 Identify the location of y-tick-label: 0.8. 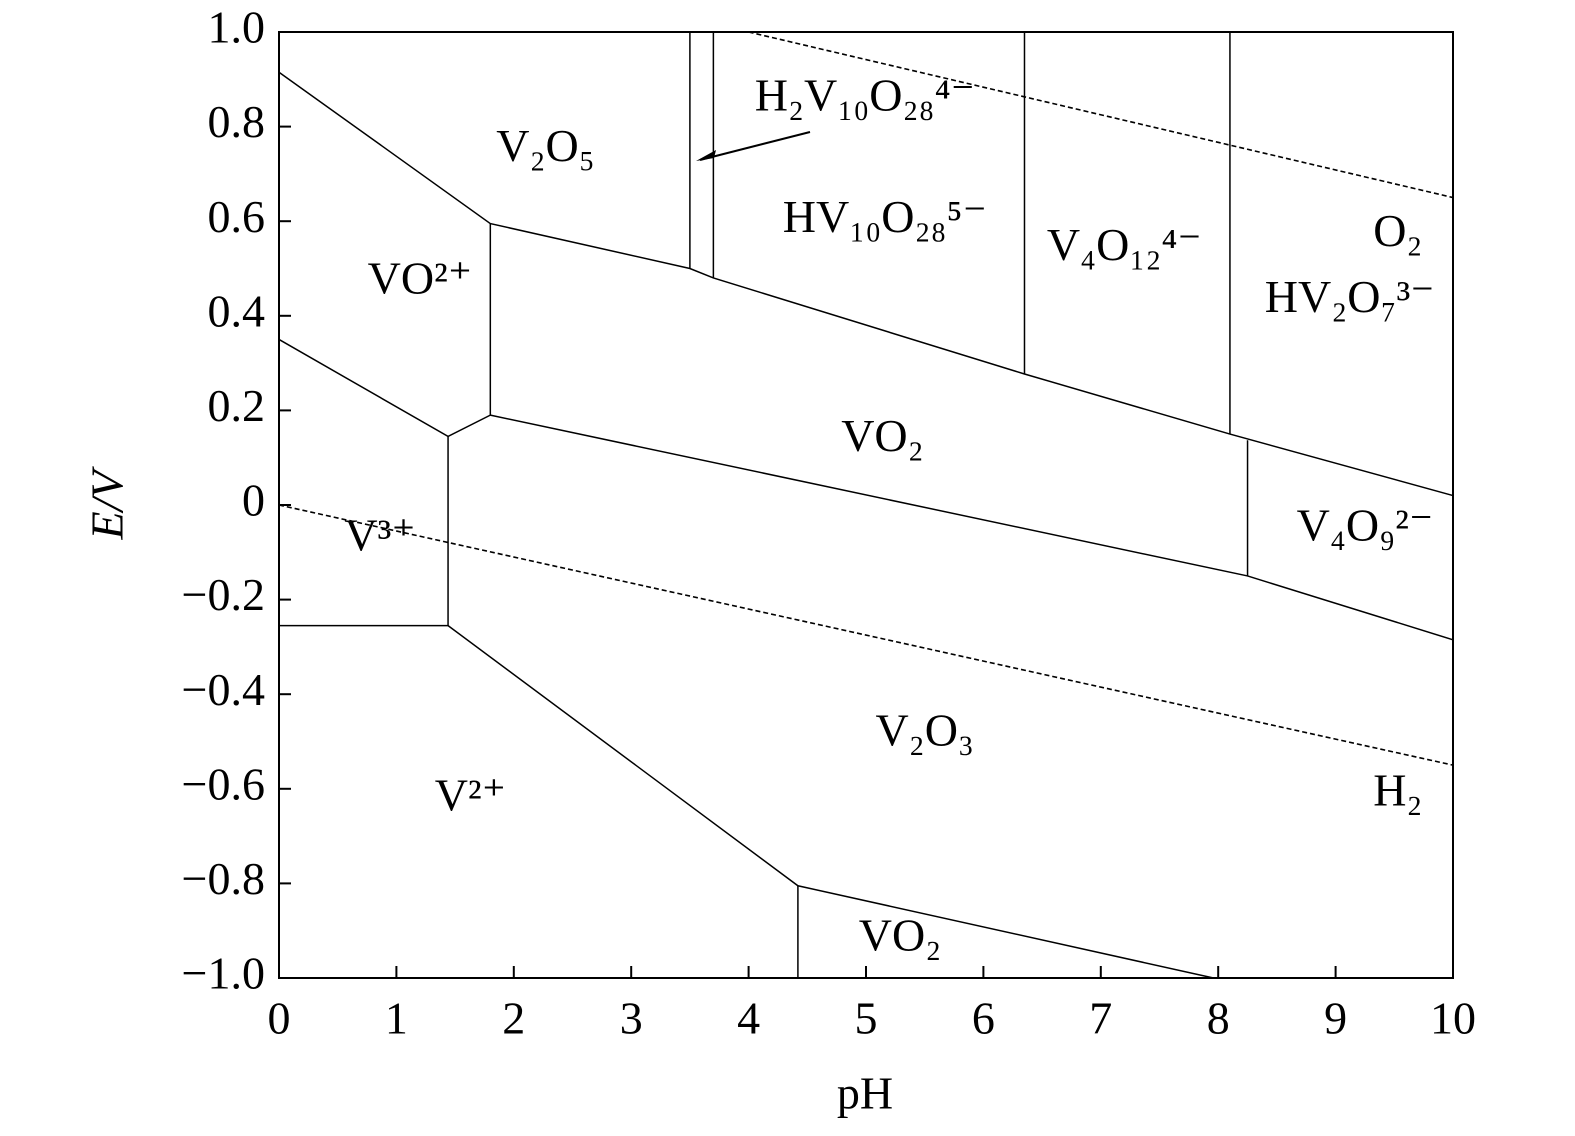
(237, 121).